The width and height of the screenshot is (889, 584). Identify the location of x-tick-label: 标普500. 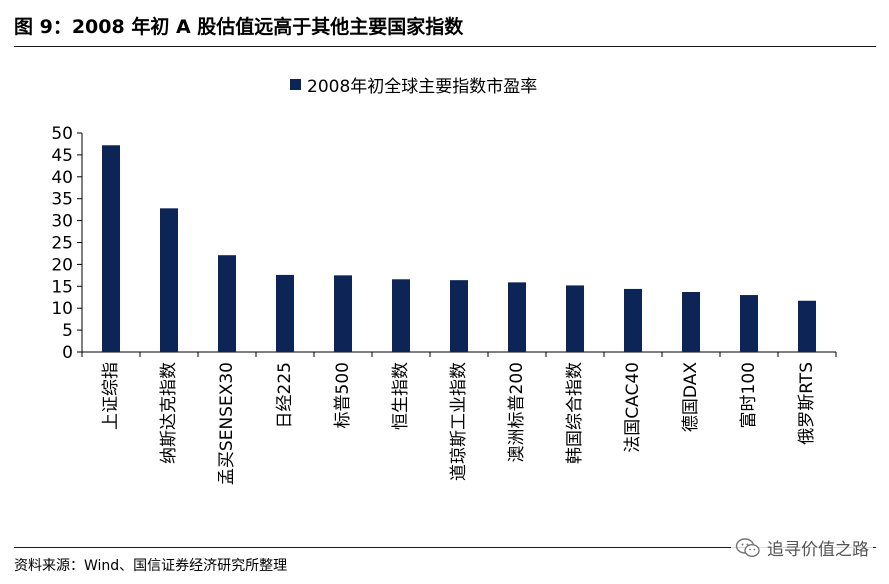
(343, 395).